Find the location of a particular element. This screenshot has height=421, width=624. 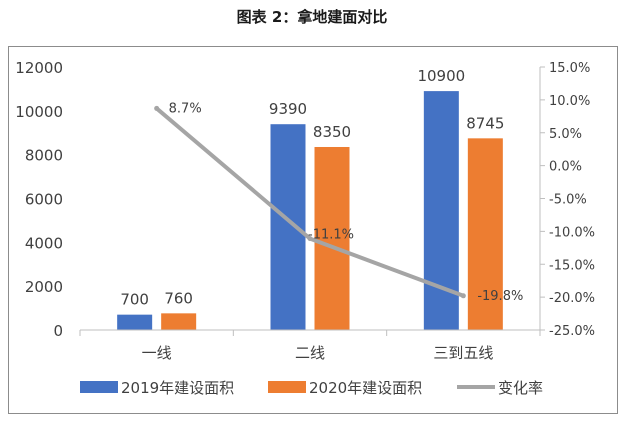

legend-label: 2020年建设面积 is located at coordinates (365, 388).